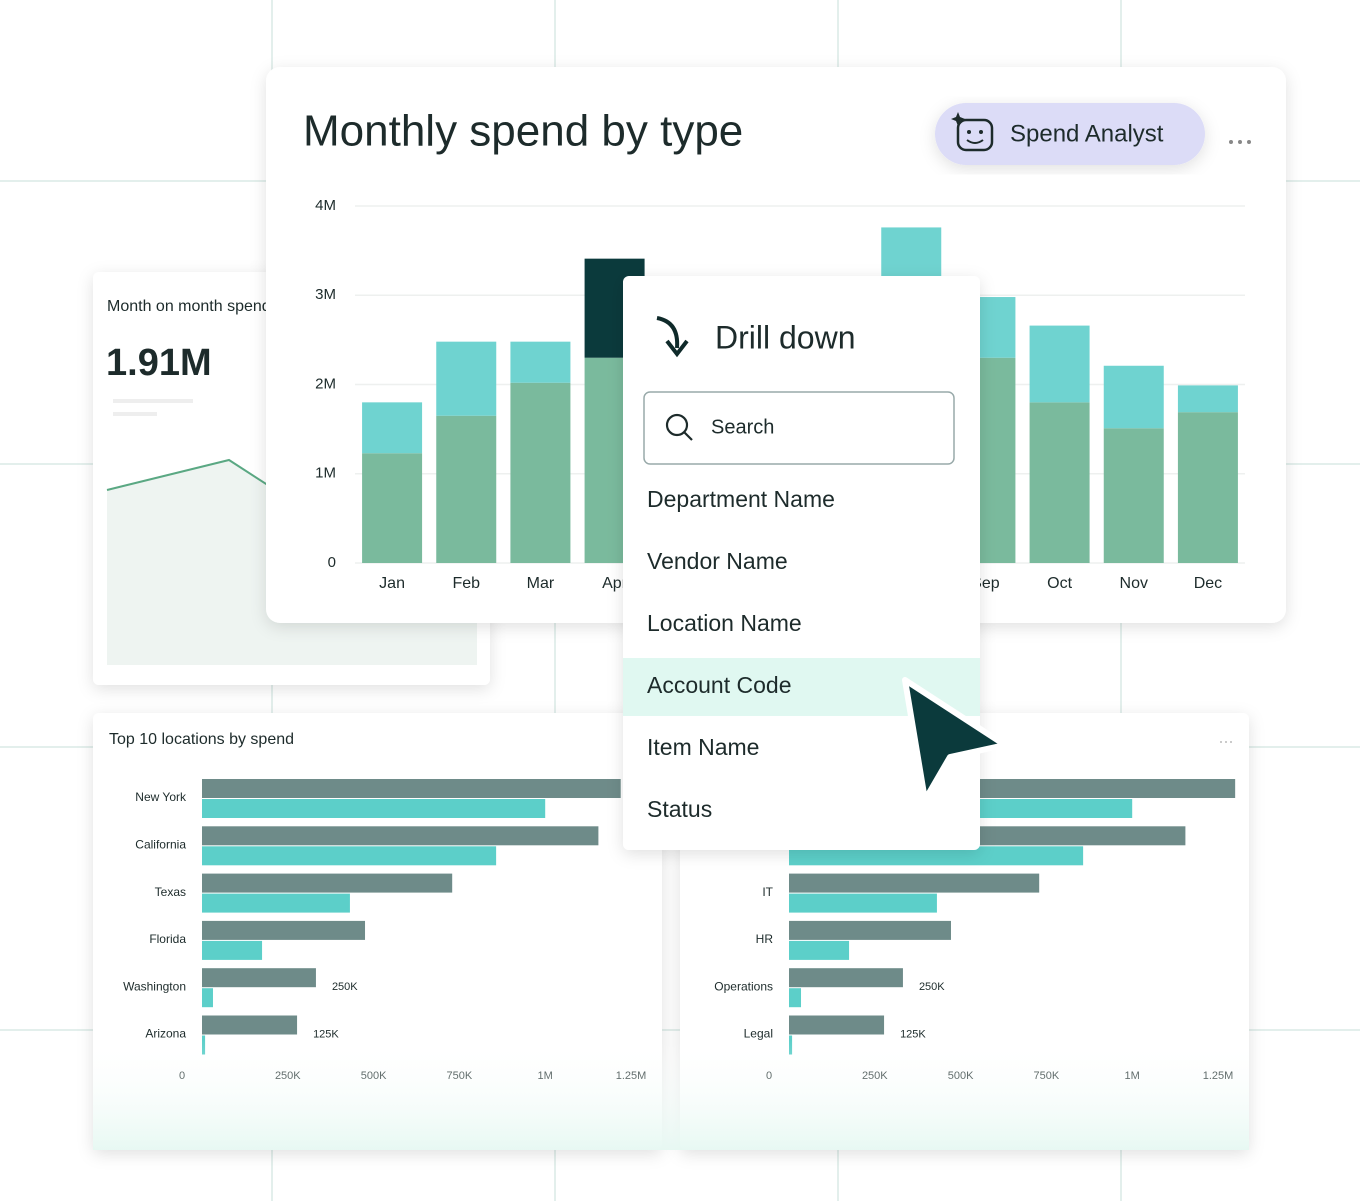  What do you see at coordinates (955, 740) in the screenshot?
I see `mouse-cursor` at bounding box center [955, 740].